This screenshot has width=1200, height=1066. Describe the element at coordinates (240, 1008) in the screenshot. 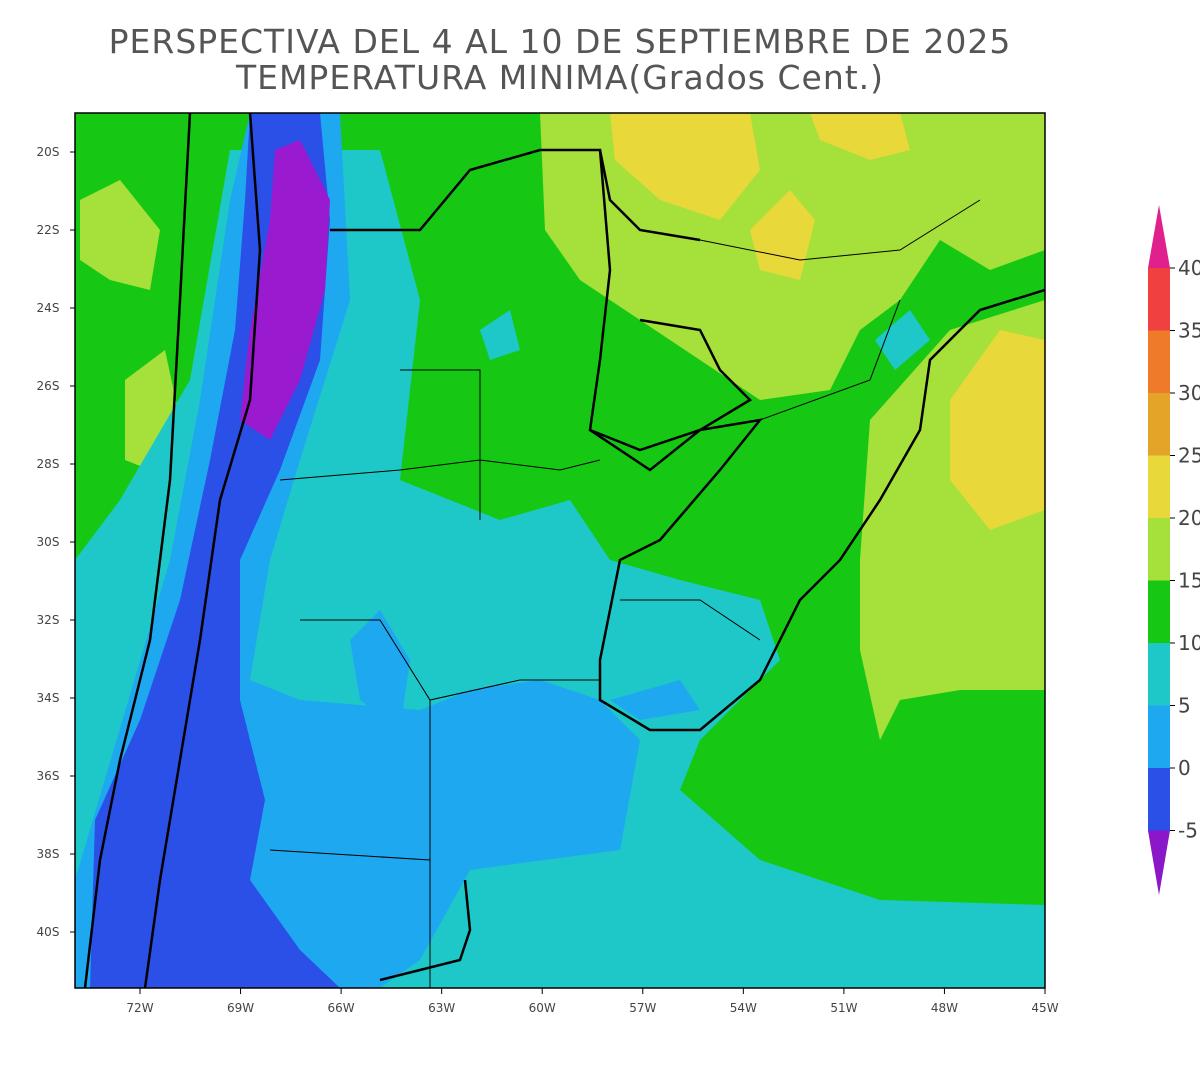

I see `lon-label: 69W` at that location.